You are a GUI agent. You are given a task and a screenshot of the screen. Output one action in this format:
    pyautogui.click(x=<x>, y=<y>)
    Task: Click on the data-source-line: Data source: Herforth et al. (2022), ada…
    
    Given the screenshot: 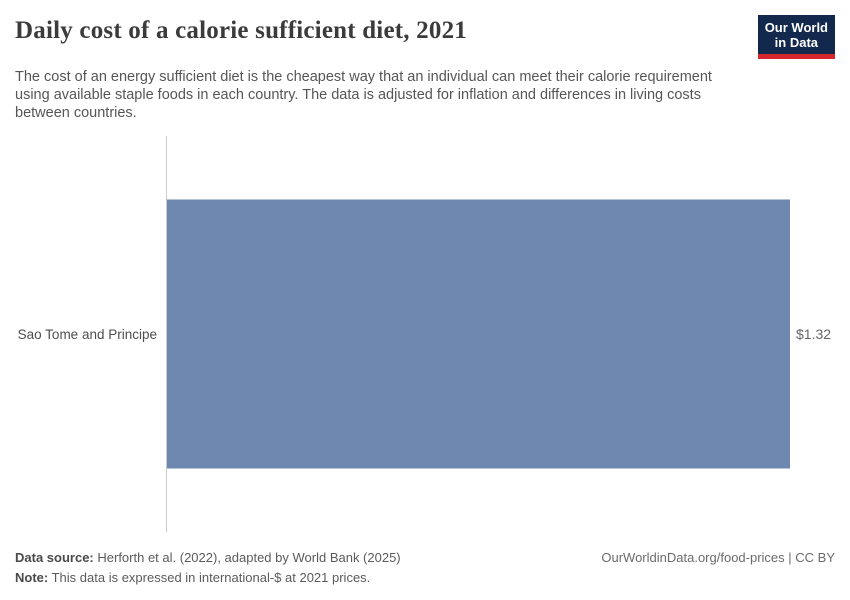 What is the action you would take?
    pyautogui.click(x=208, y=558)
    